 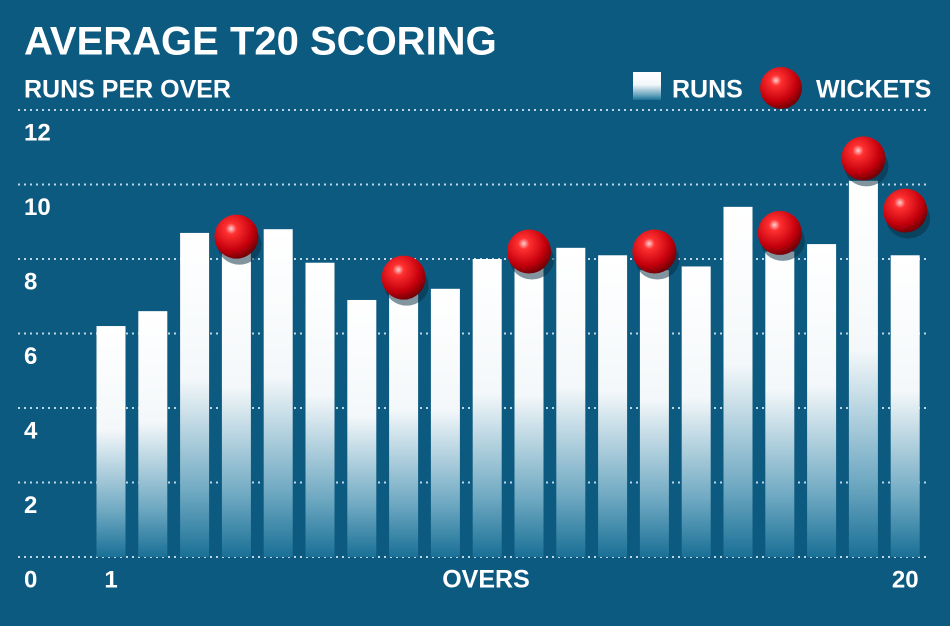 What do you see at coordinates (127, 90) in the screenshot?
I see `y-axis-label: RUNS PER OVER` at bounding box center [127, 90].